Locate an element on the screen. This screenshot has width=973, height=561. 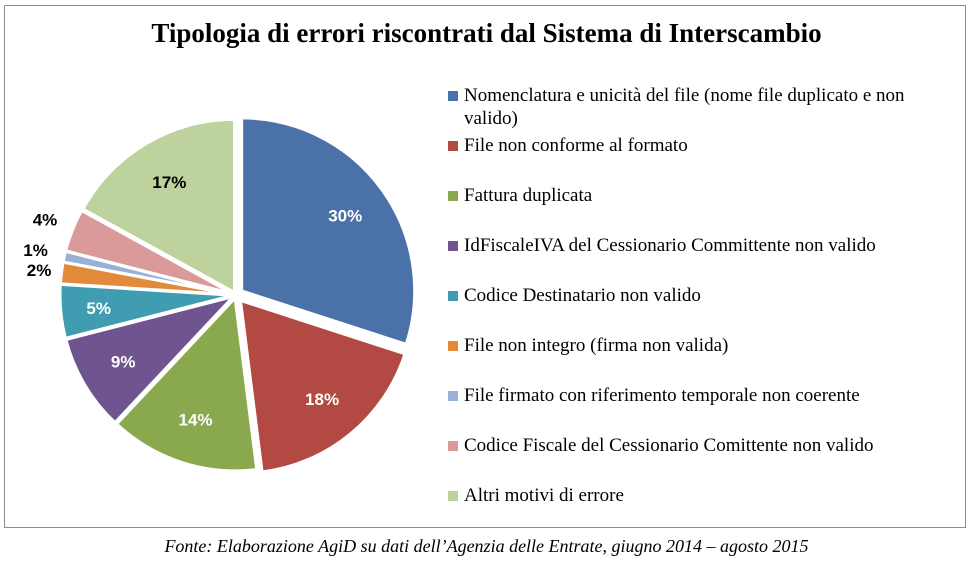
slice-data-label: 9% is located at coordinates (123, 362).